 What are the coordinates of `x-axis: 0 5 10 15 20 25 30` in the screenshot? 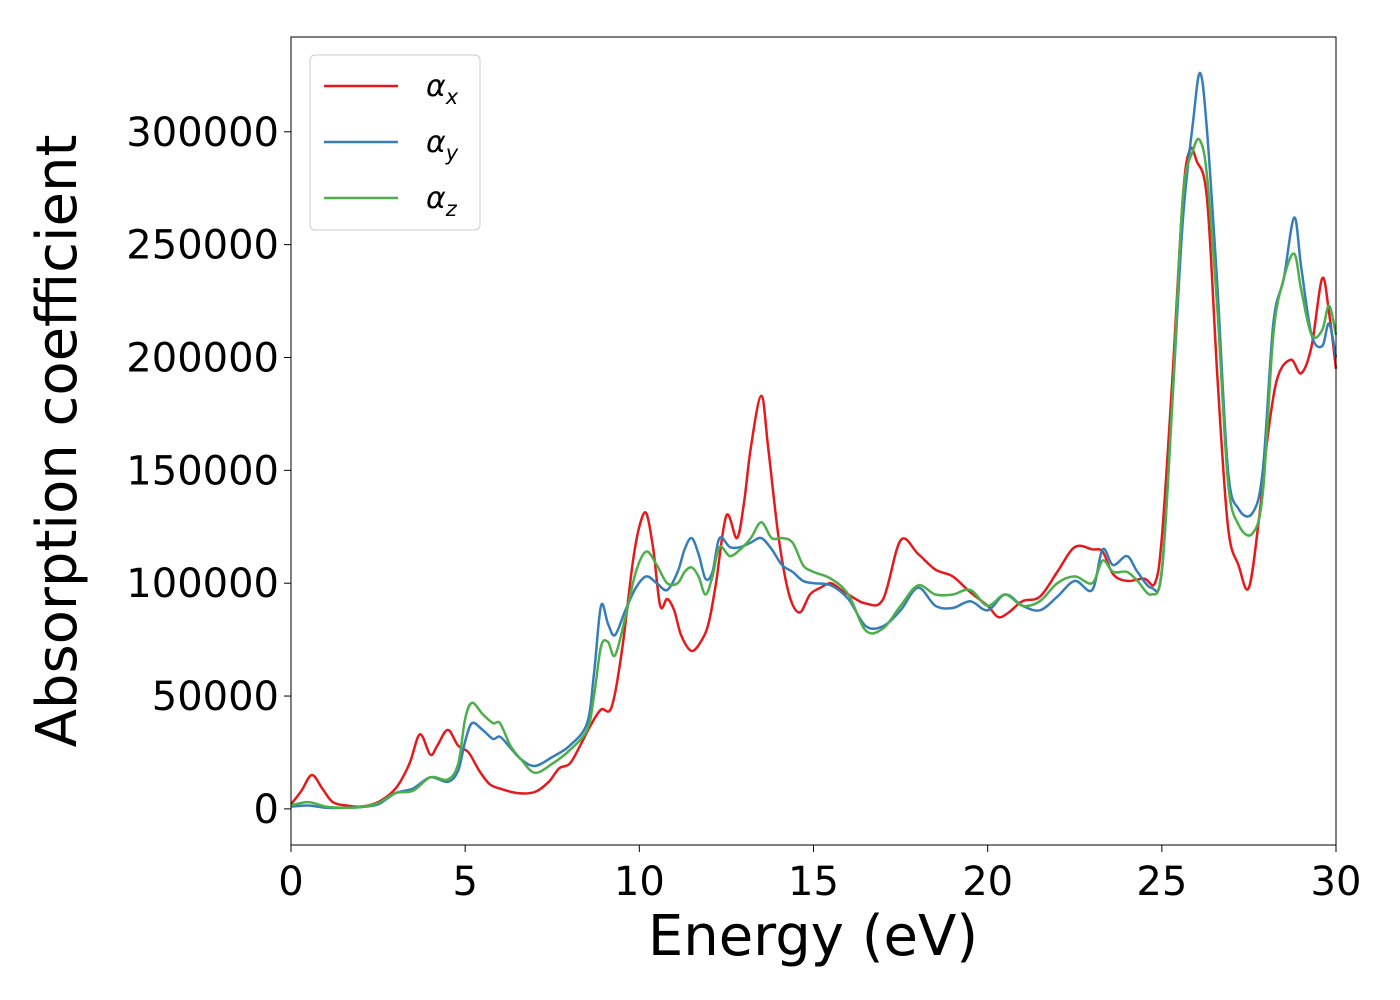 It's located at (819, 875).